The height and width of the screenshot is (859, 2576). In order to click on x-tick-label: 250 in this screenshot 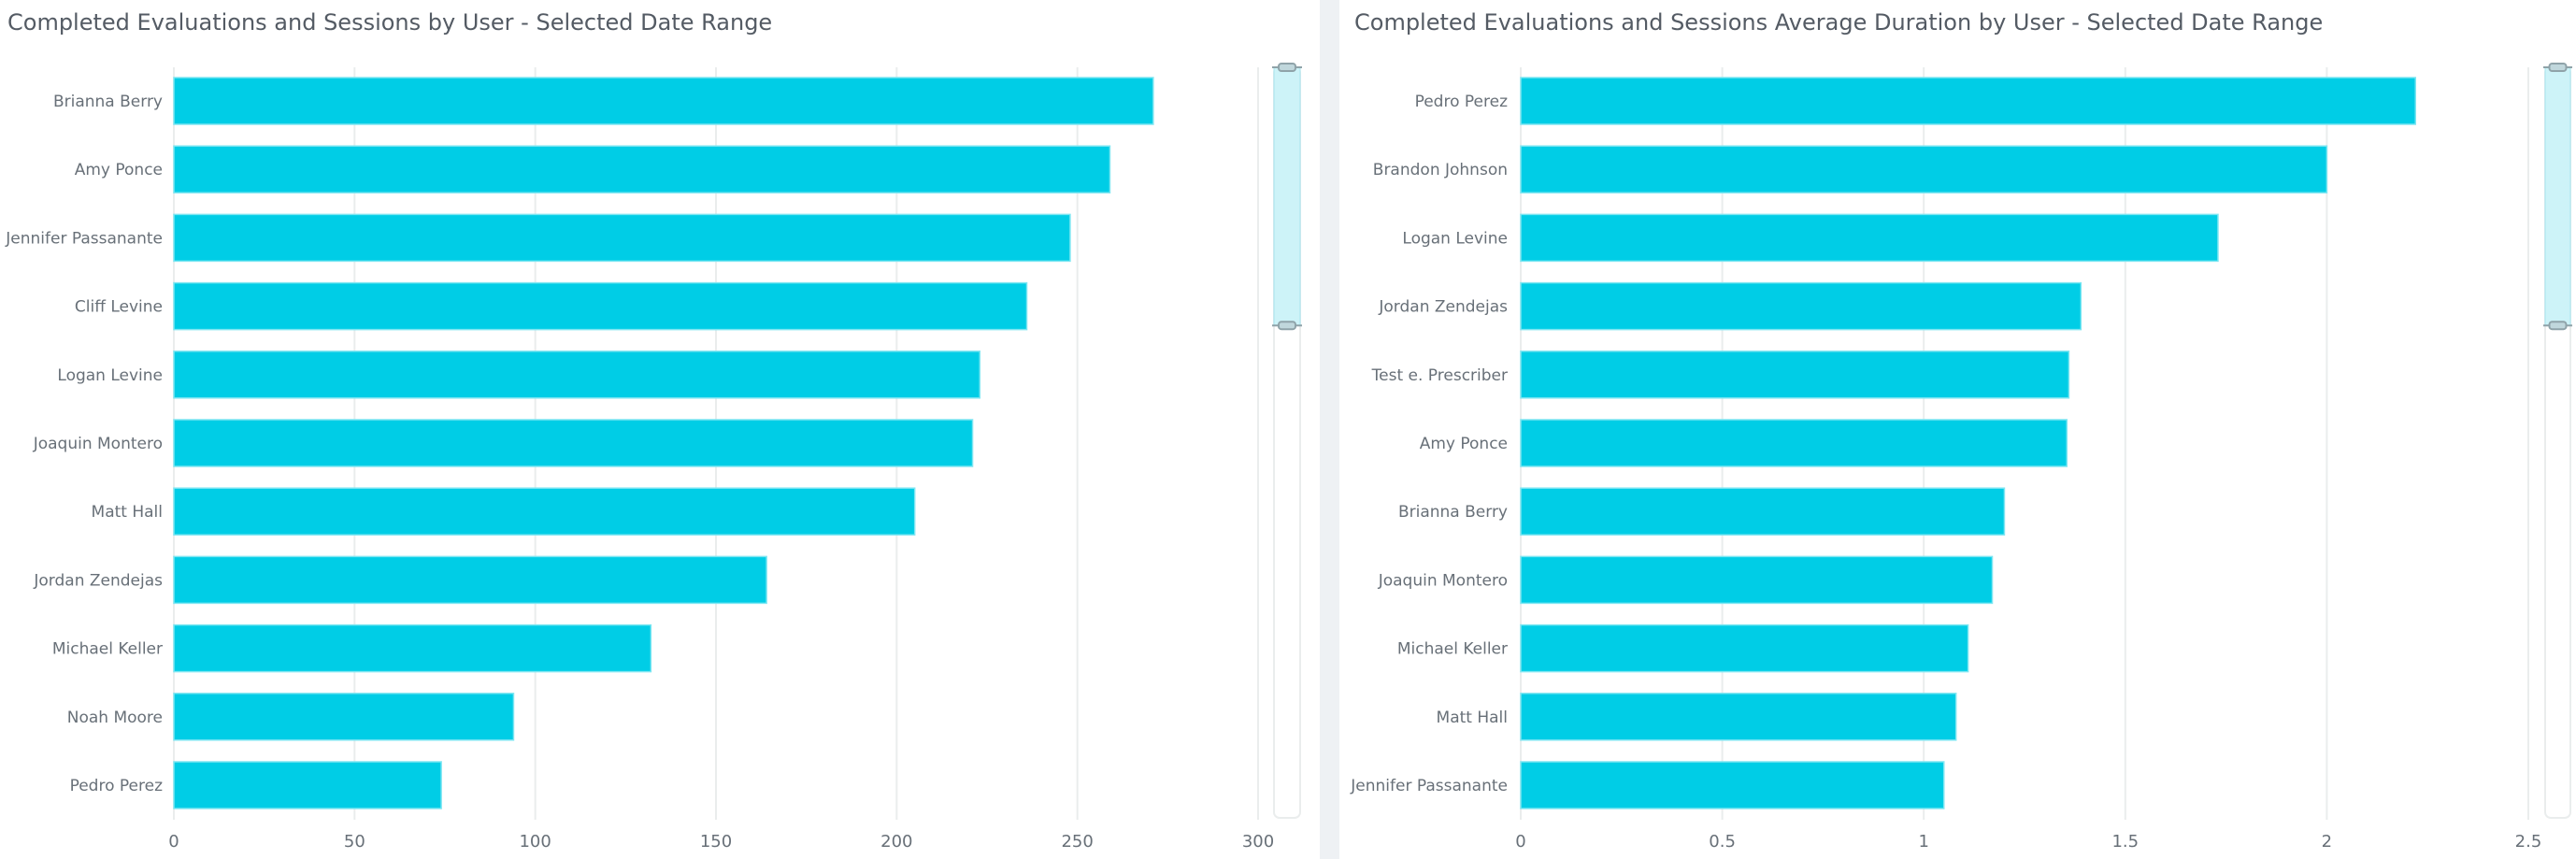, I will do `click(1077, 842)`.